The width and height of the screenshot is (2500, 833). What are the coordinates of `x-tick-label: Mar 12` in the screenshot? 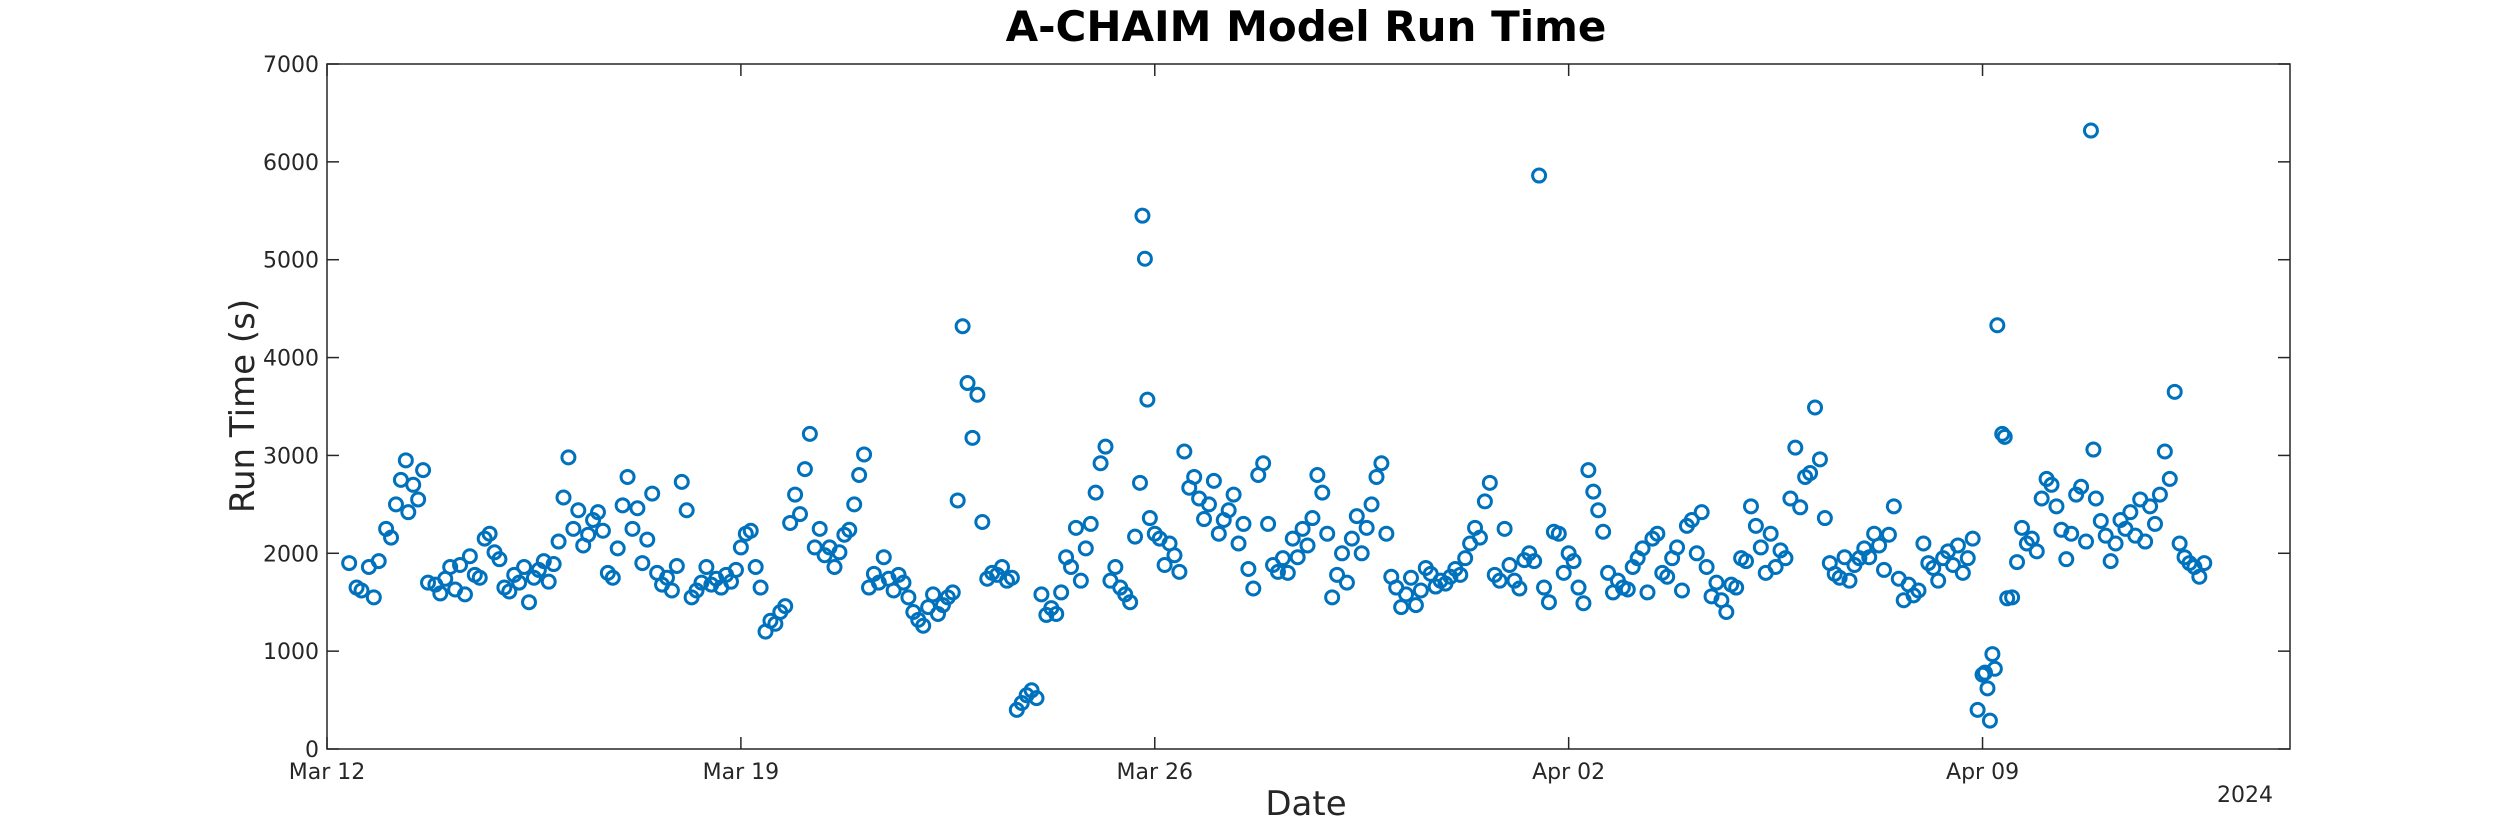 It's located at (327, 772).